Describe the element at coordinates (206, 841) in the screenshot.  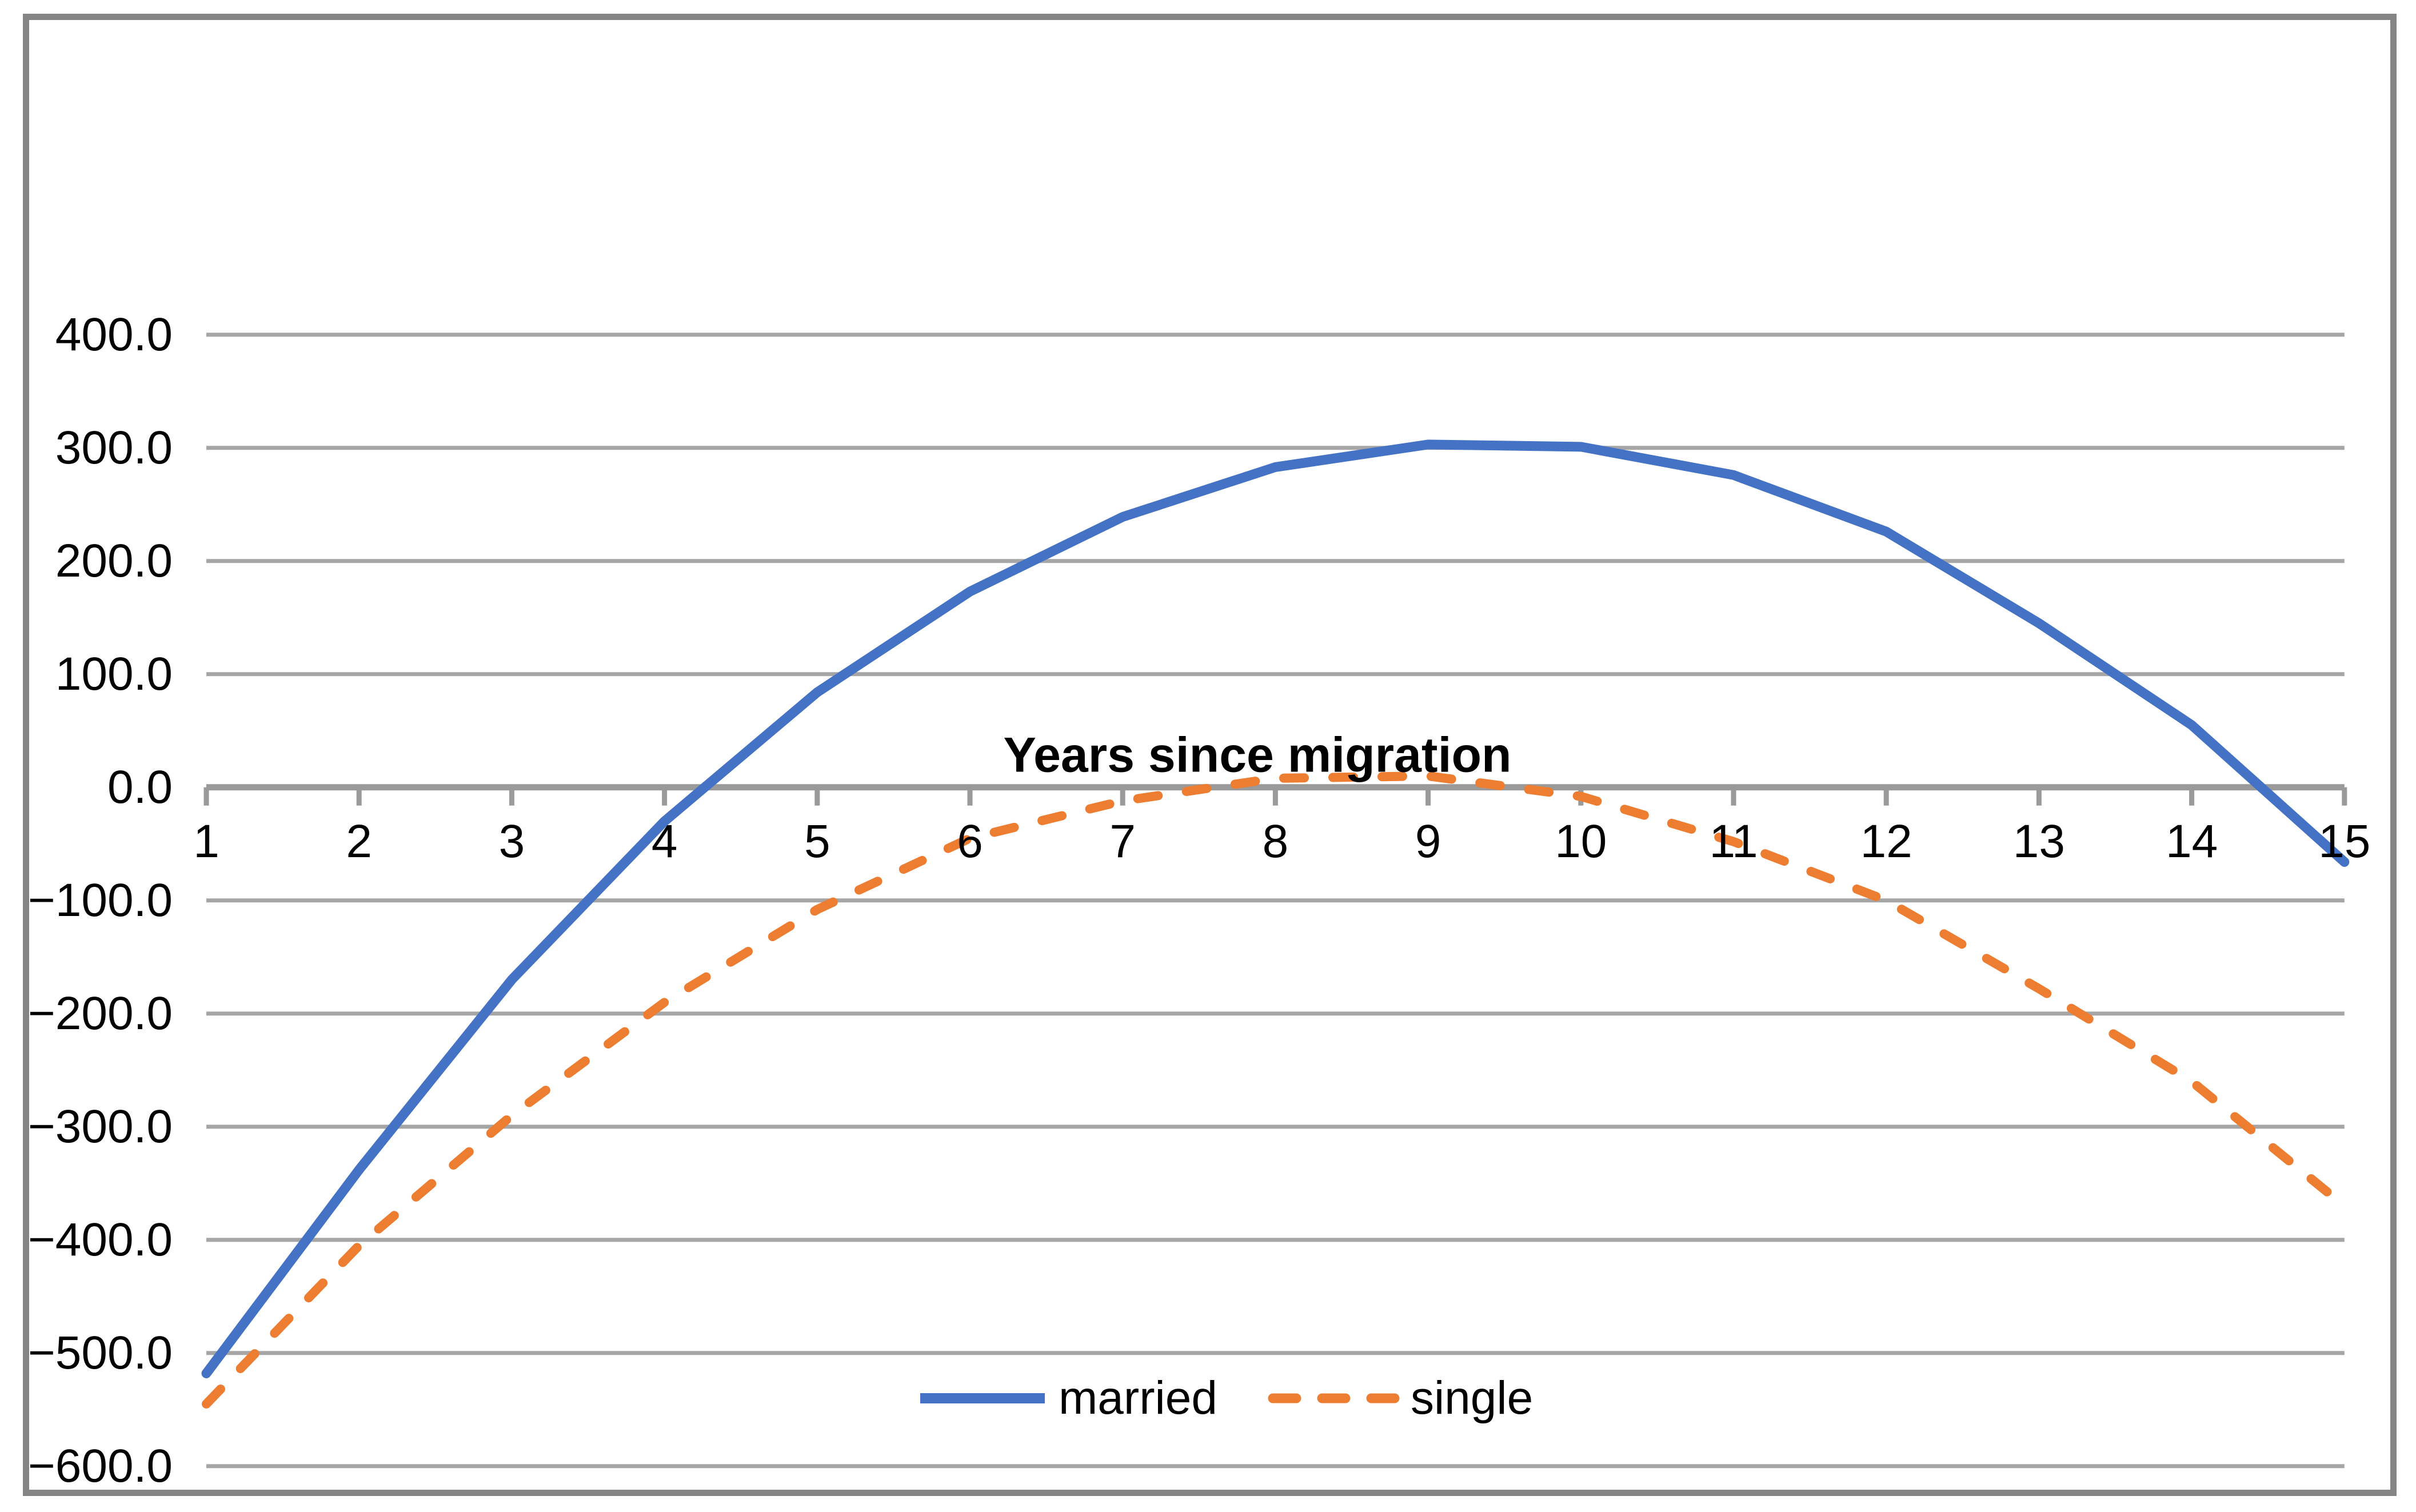
I see `x-tick-label: 1` at that location.